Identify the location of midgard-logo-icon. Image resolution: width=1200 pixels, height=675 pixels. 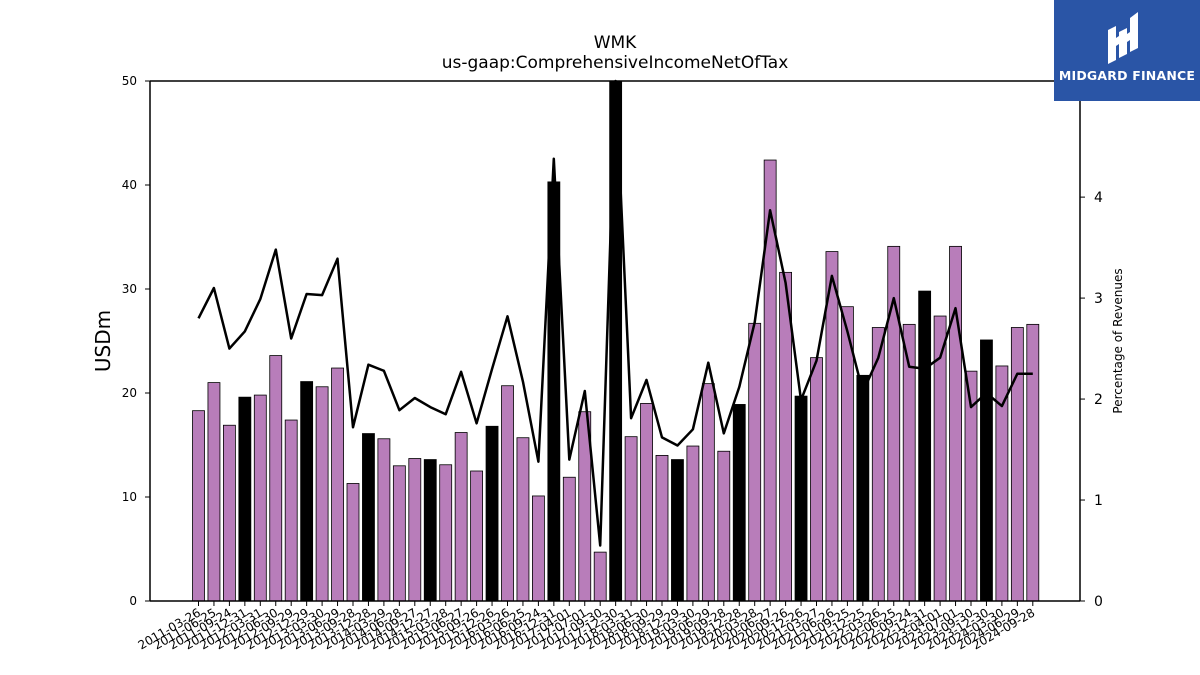
(1123, 38).